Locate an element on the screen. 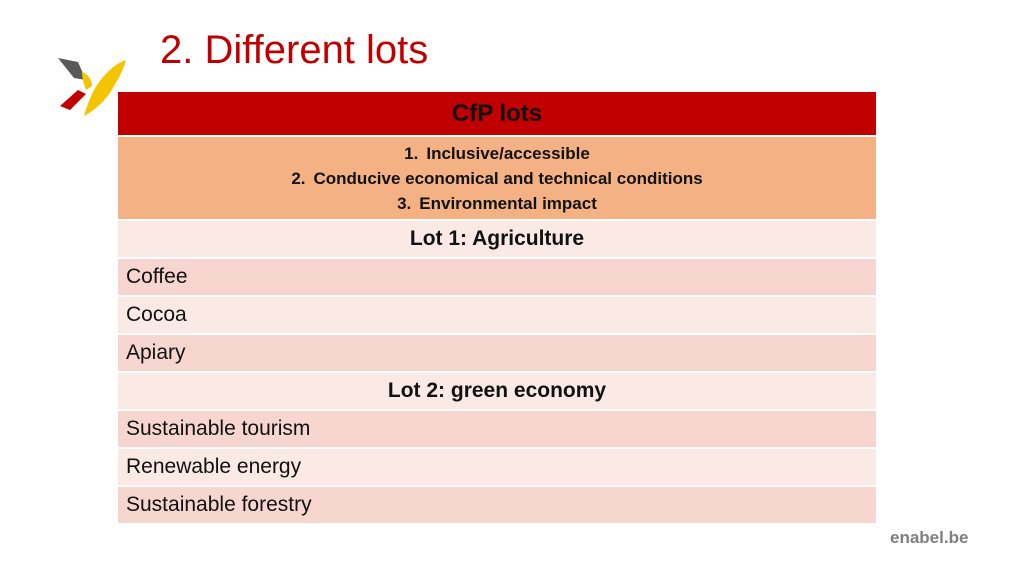 The height and width of the screenshot is (576, 1024). lot2-title: Lot 2: green economy is located at coordinates (497, 391).